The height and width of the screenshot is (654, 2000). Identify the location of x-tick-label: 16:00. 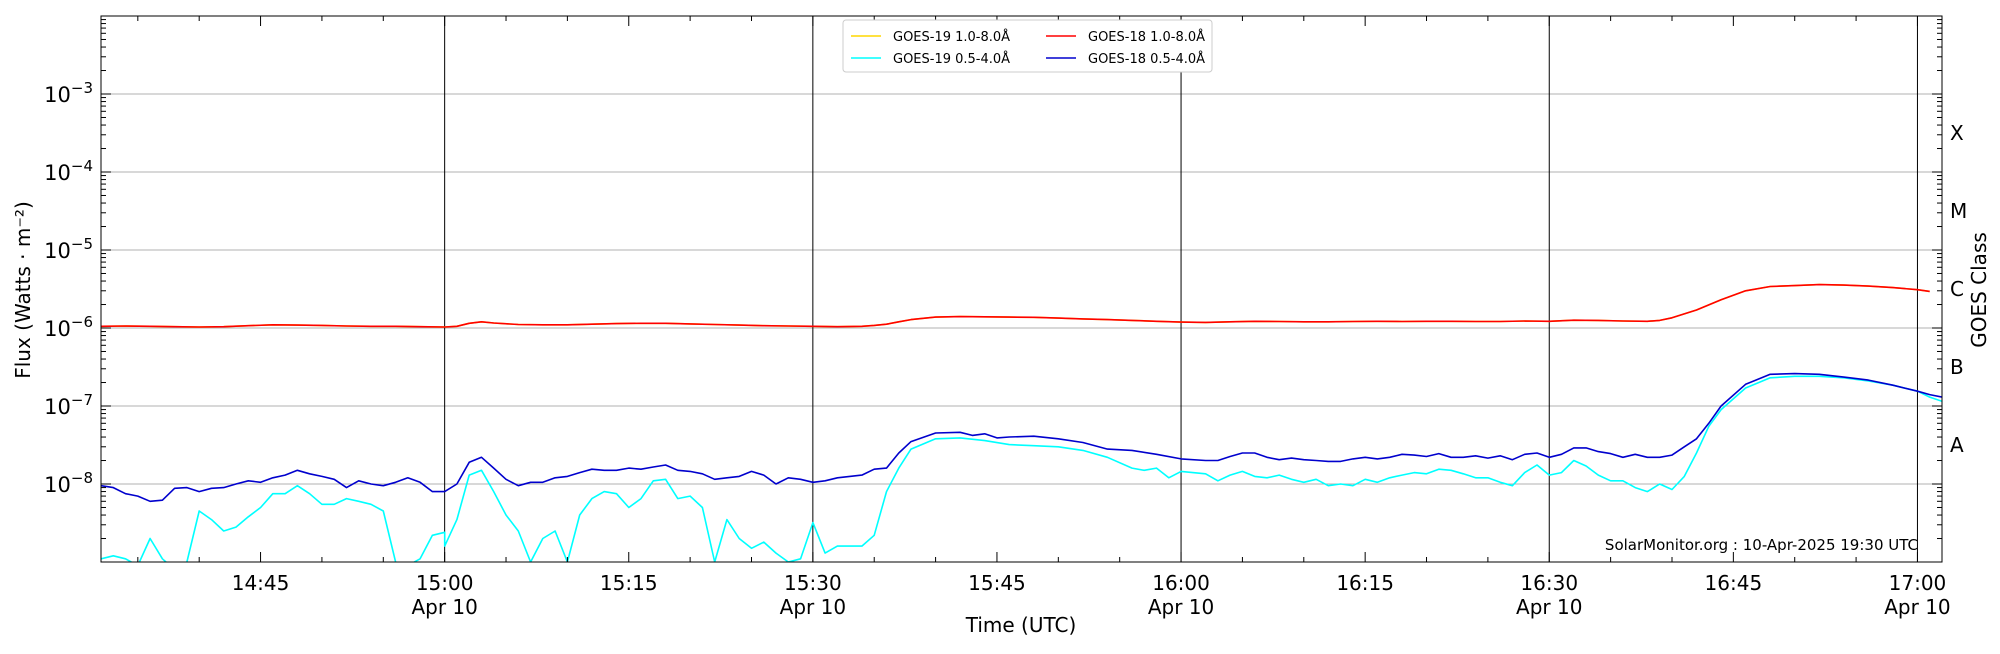
(1181, 583).